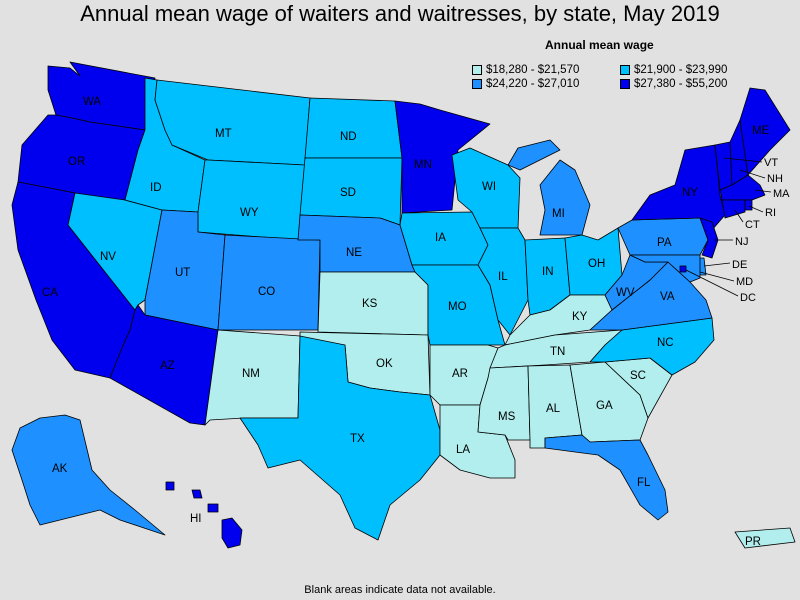 Image resolution: width=800 pixels, height=600 pixels. Describe the element at coordinates (771, 163) in the screenshot. I see `state-label: VT` at that location.